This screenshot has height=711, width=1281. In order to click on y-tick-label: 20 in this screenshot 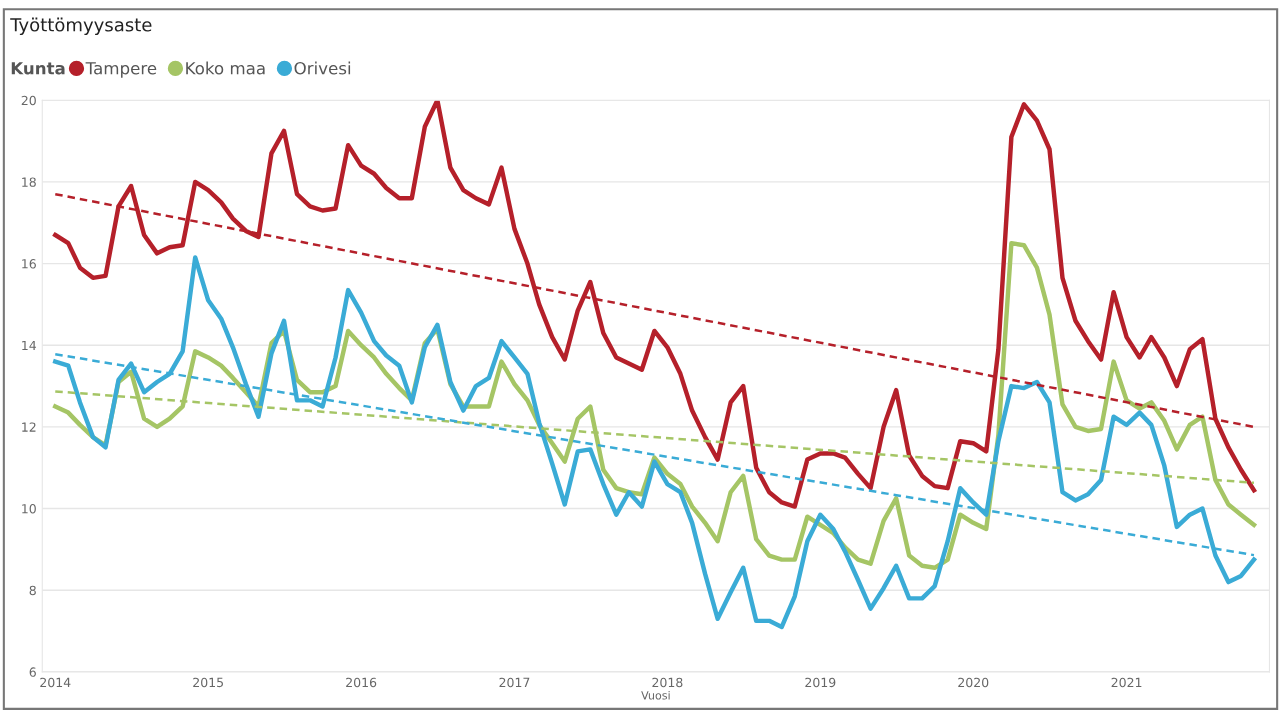, I will do `click(28, 100)`.